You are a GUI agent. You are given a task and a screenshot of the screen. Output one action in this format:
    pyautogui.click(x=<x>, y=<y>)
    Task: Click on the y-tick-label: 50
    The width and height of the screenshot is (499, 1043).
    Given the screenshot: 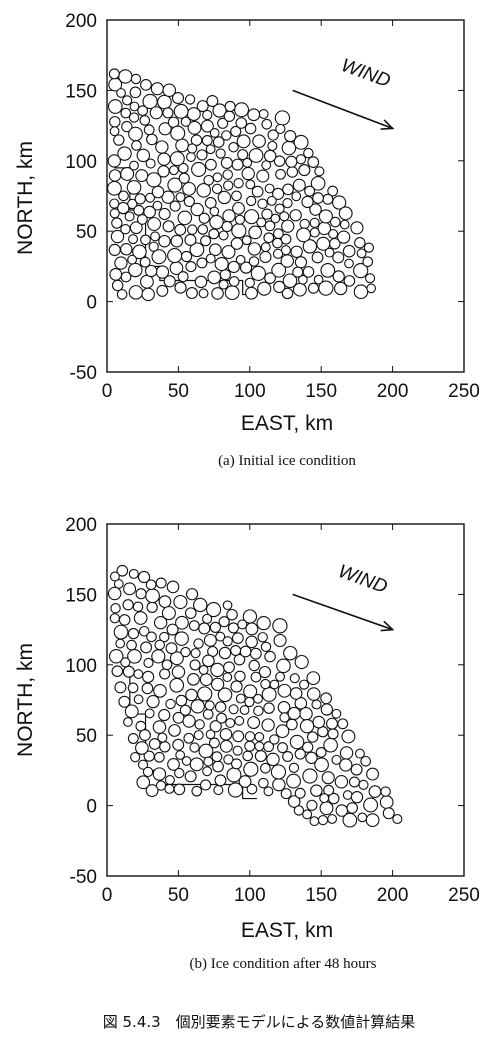 What is the action you would take?
    pyautogui.click(x=86, y=736)
    